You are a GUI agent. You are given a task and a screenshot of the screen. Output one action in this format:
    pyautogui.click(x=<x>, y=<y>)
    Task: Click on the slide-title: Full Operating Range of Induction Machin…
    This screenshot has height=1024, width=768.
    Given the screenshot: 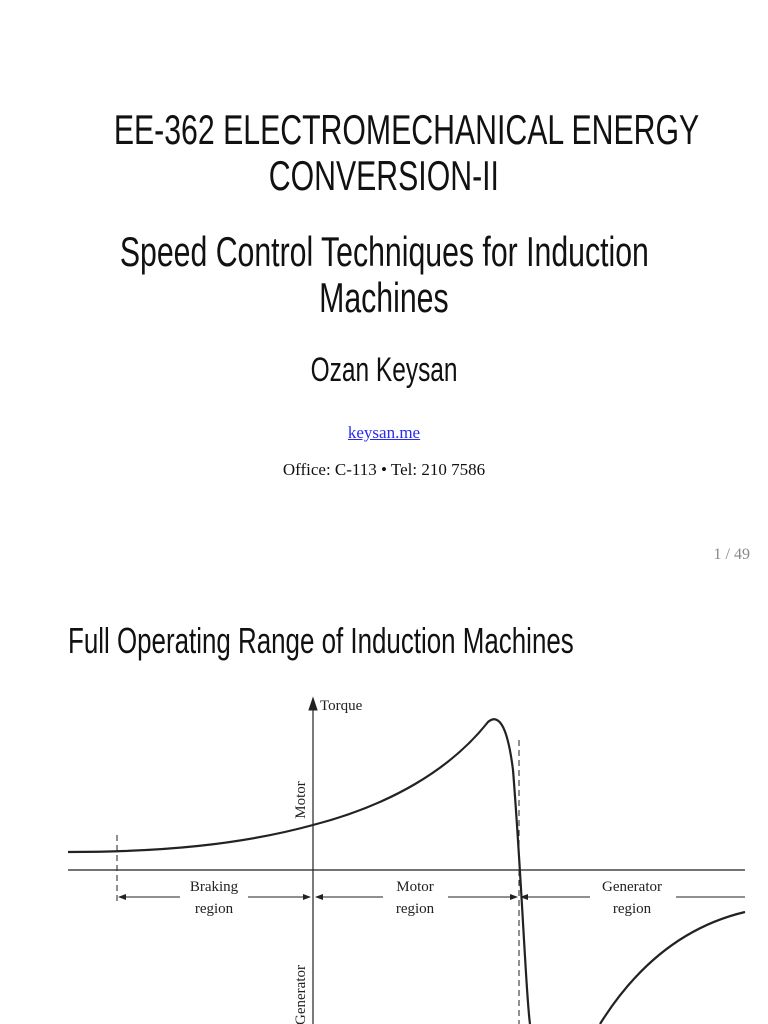 What is the action you would take?
    pyautogui.click(x=321, y=640)
    